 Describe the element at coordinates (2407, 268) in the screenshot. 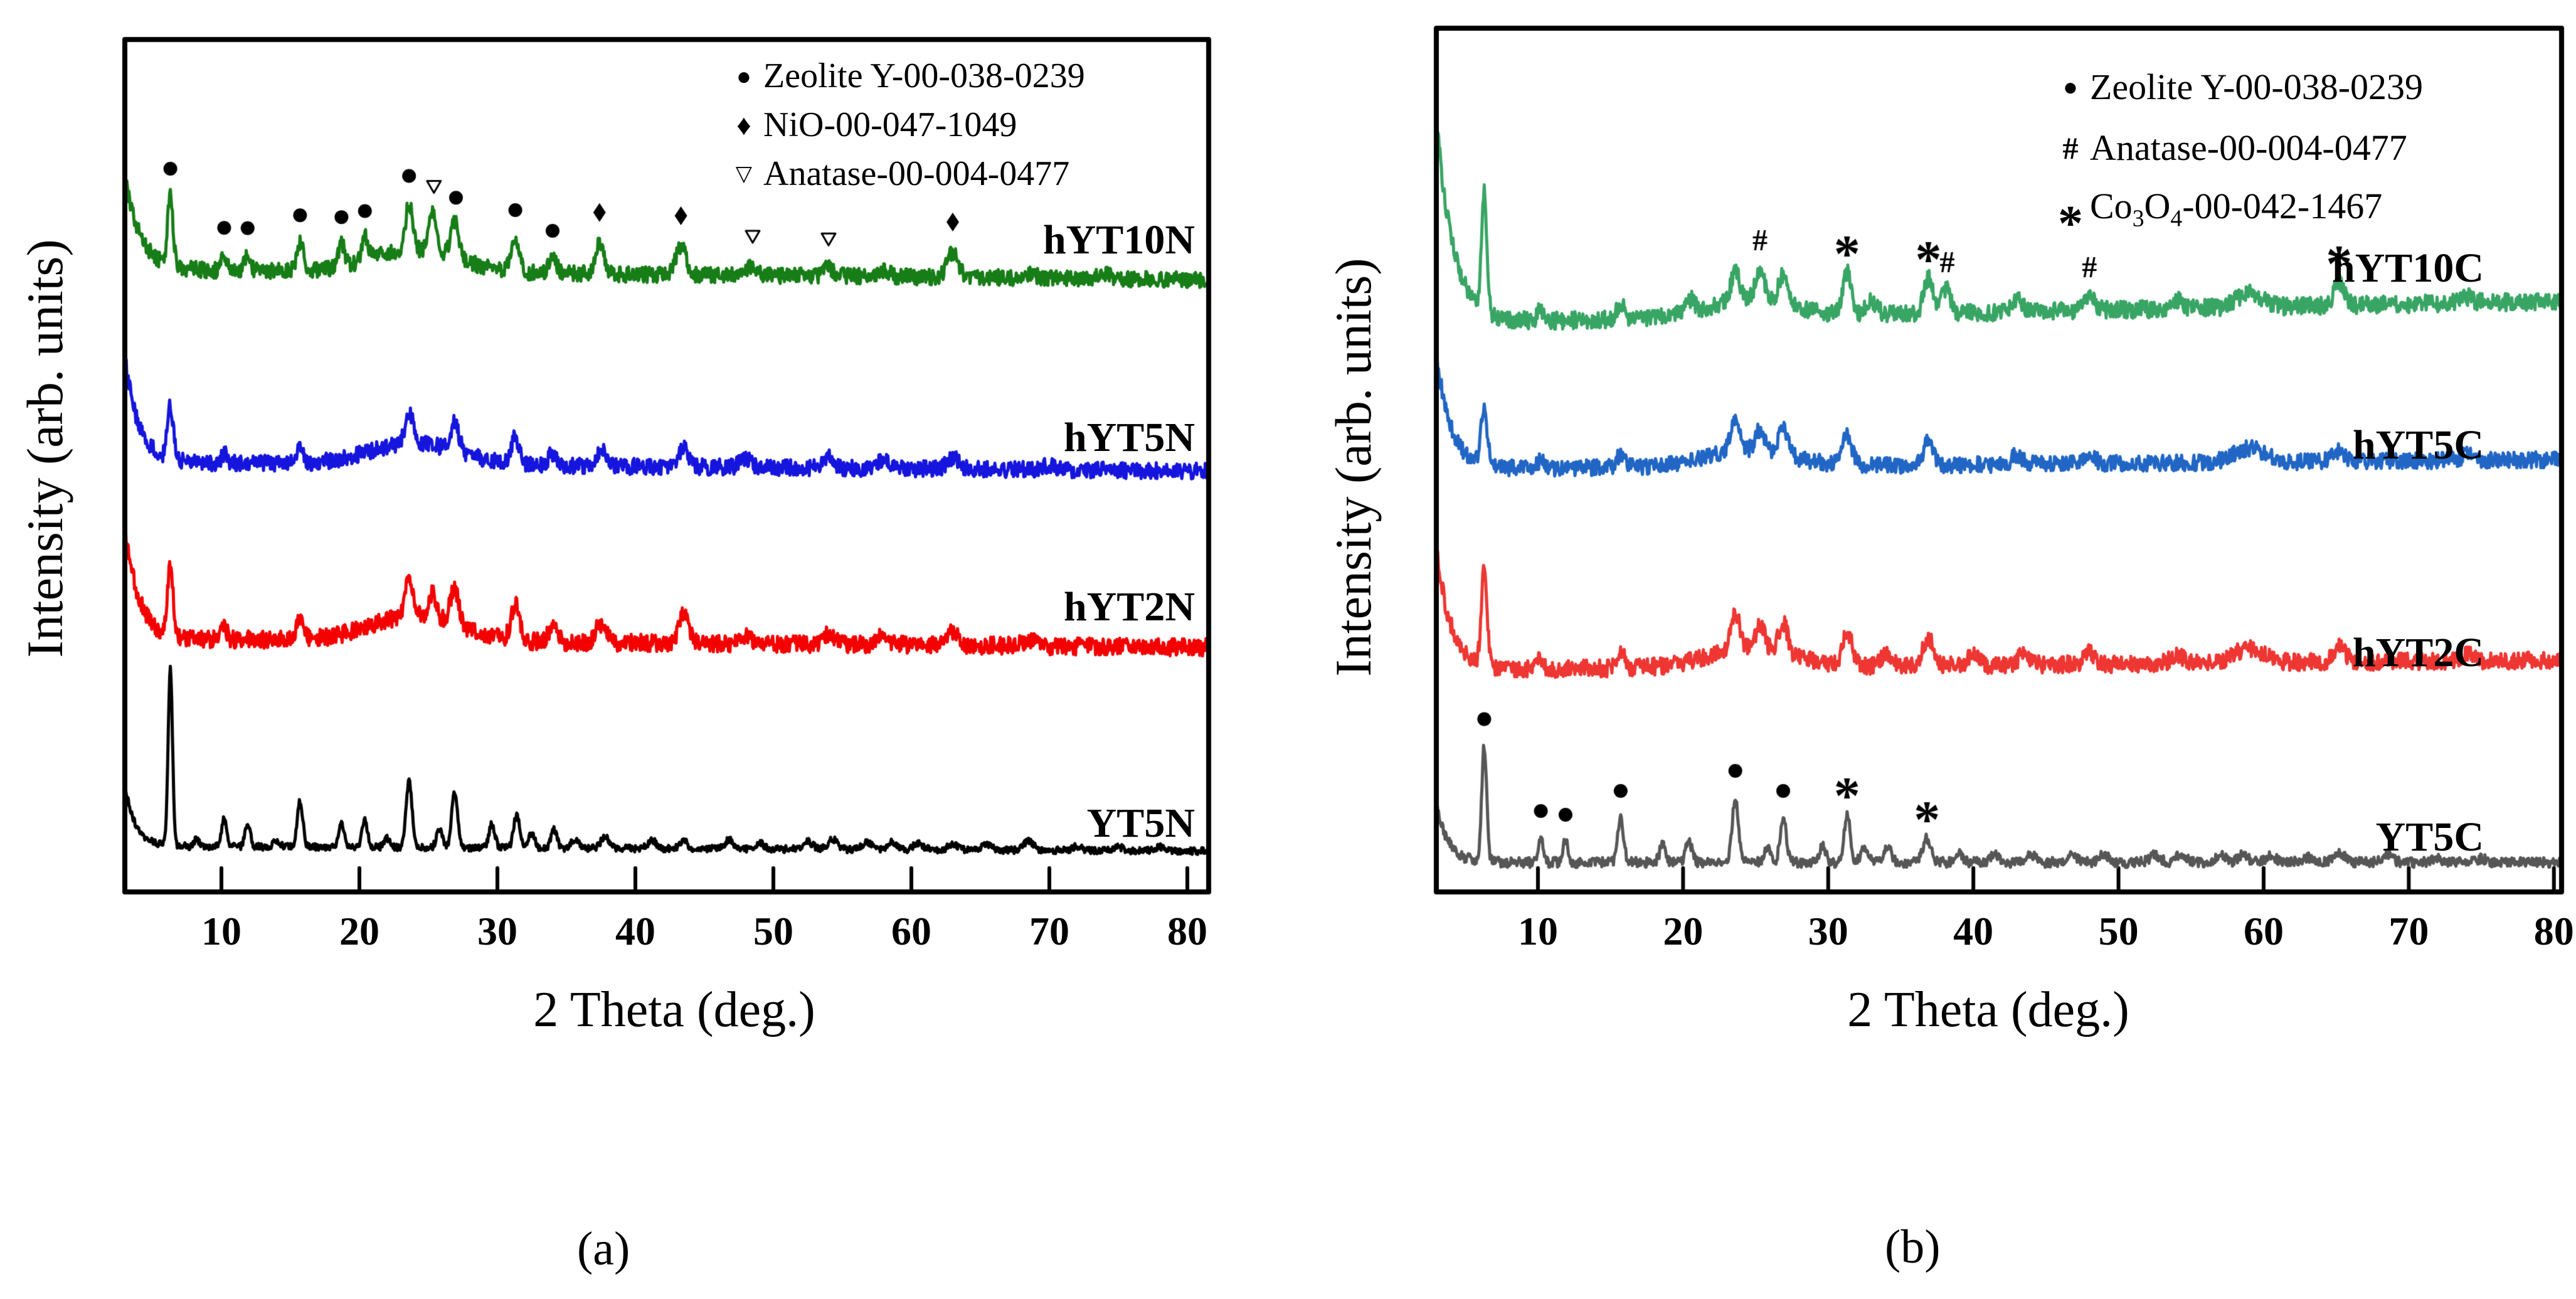

I see `trace-label-hYT10C: hYT10C` at that location.